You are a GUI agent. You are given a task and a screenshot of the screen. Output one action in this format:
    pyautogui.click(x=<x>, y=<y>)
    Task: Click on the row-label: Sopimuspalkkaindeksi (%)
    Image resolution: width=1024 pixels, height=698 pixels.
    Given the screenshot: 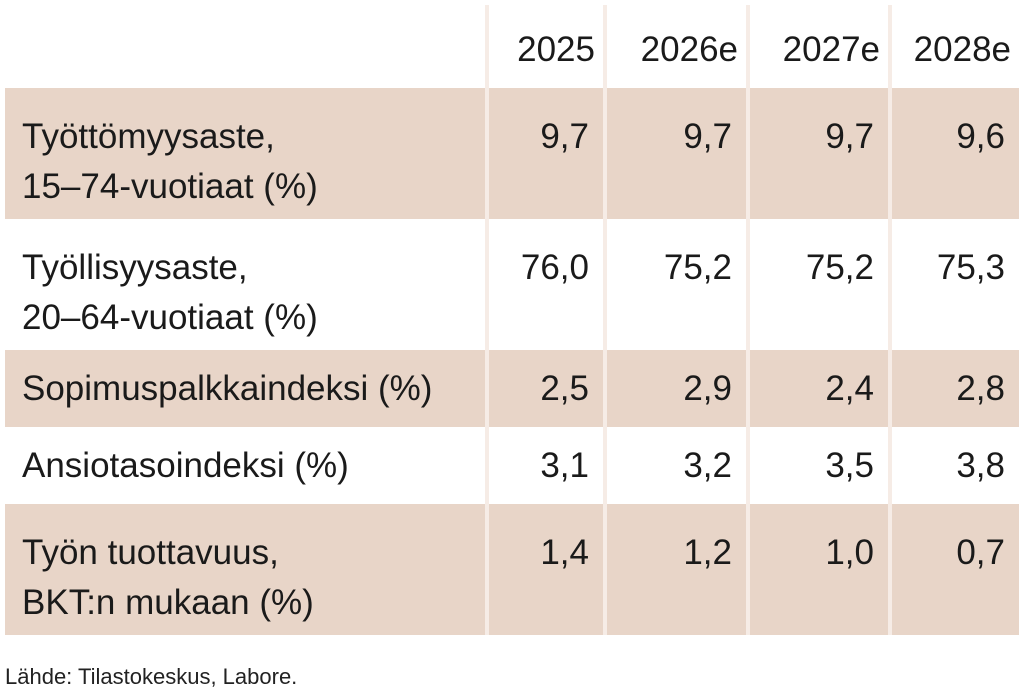 What is the action you would take?
    pyautogui.click(x=246, y=388)
    